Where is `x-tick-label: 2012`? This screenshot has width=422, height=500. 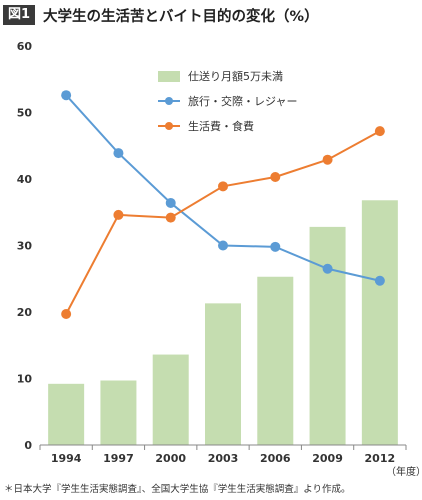 x-tick-label: 2012 is located at coordinates (380, 458).